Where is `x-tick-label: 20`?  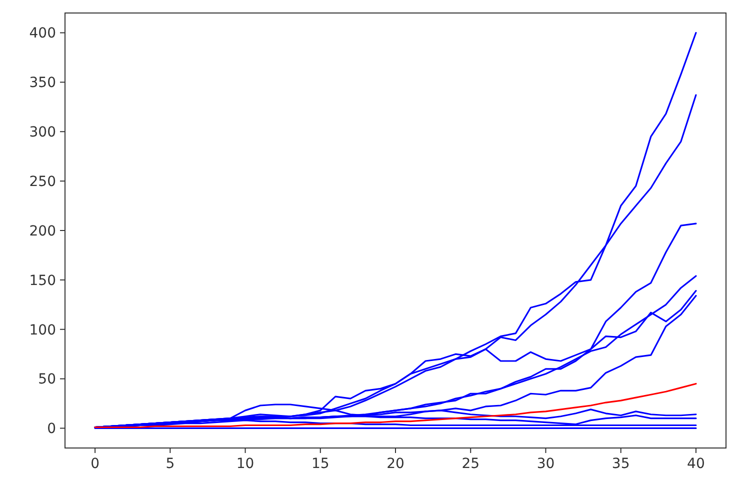 x-tick-label: 20 is located at coordinates (395, 464).